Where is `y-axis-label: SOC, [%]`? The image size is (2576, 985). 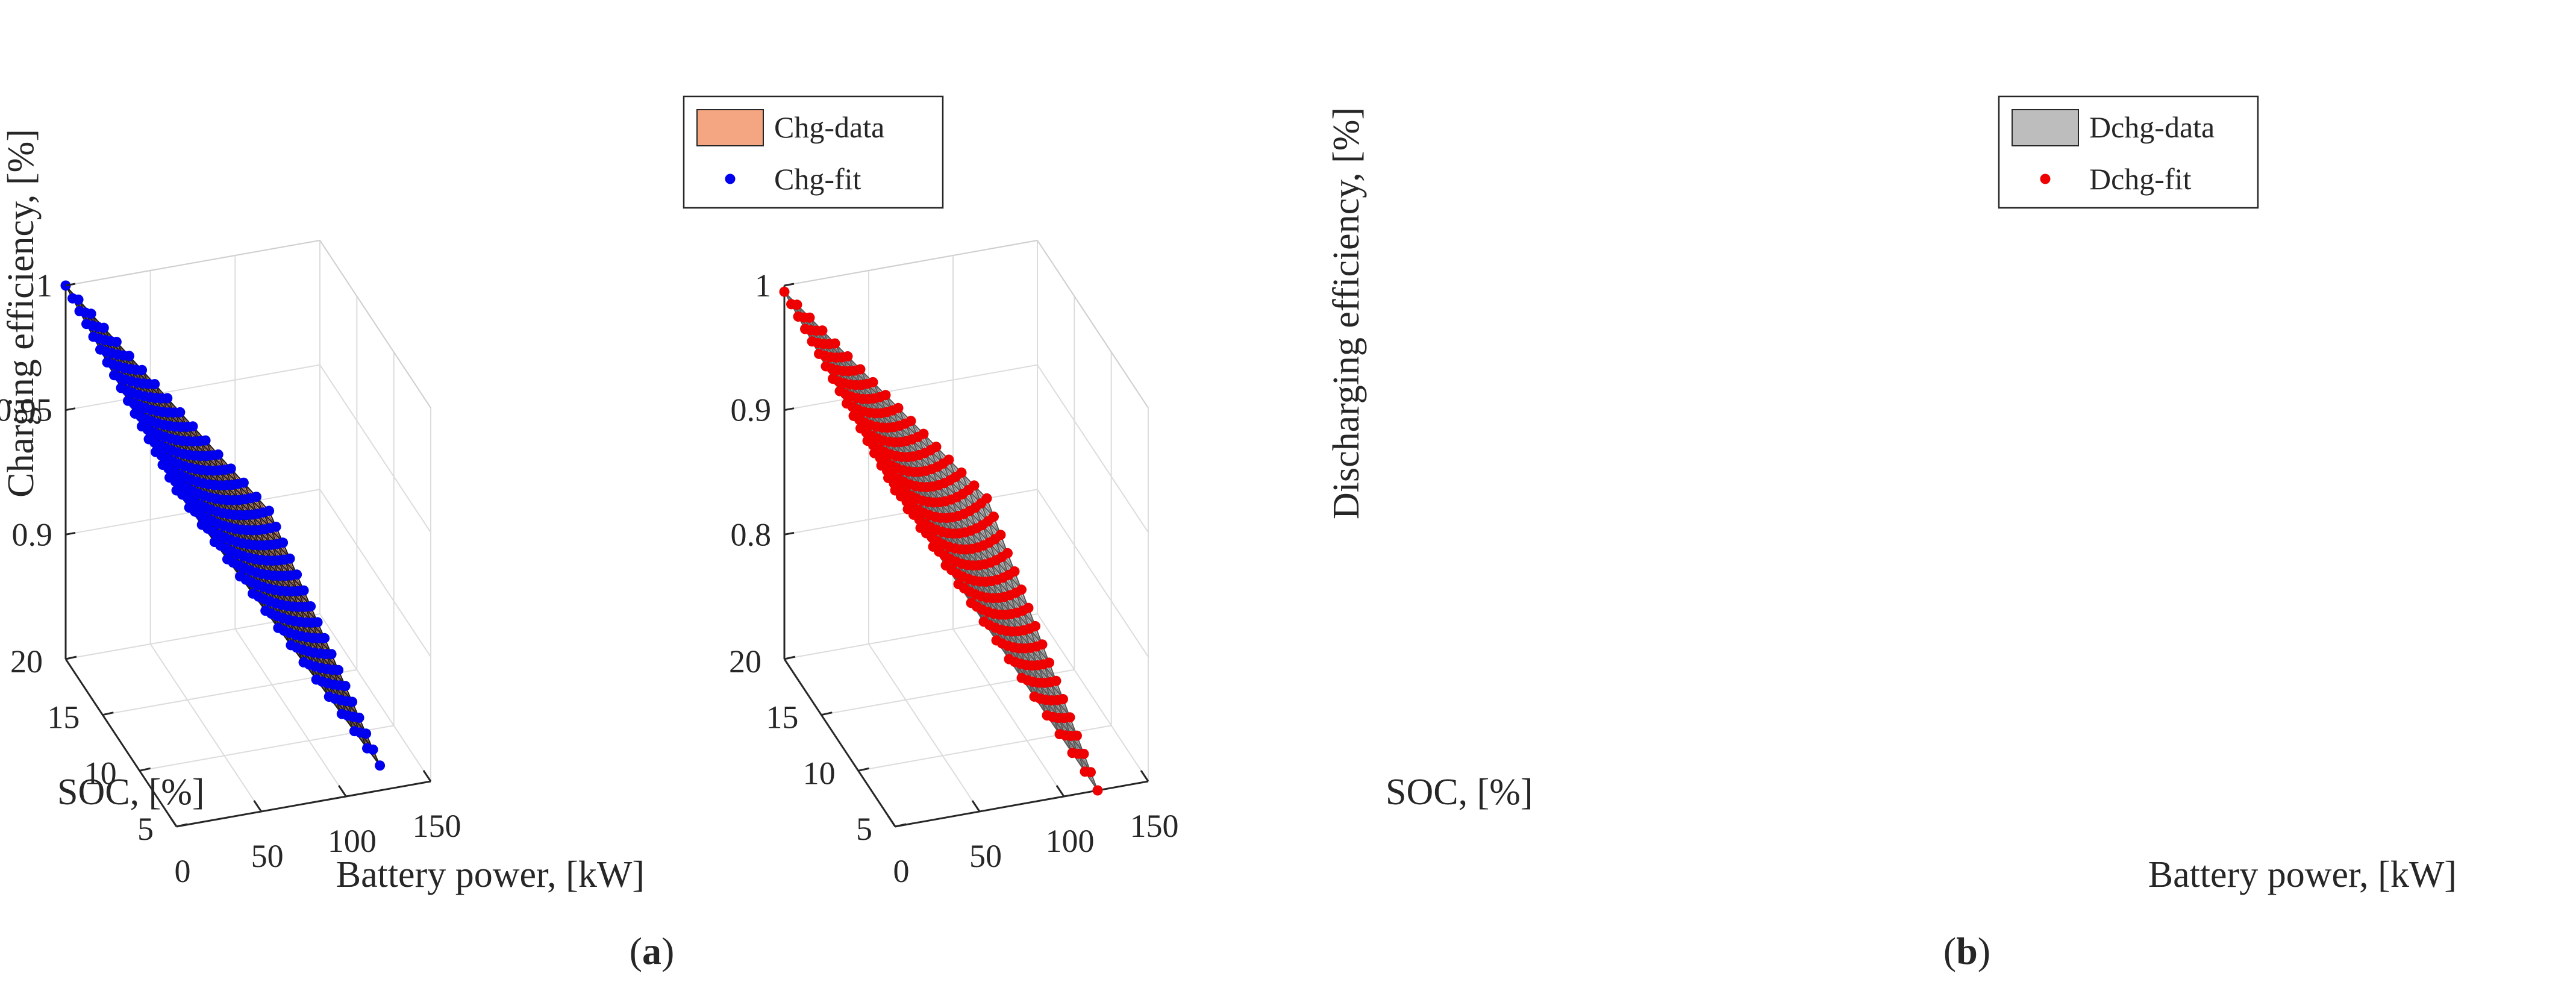 y-axis-label: SOC, [%] is located at coordinates (1460, 792).